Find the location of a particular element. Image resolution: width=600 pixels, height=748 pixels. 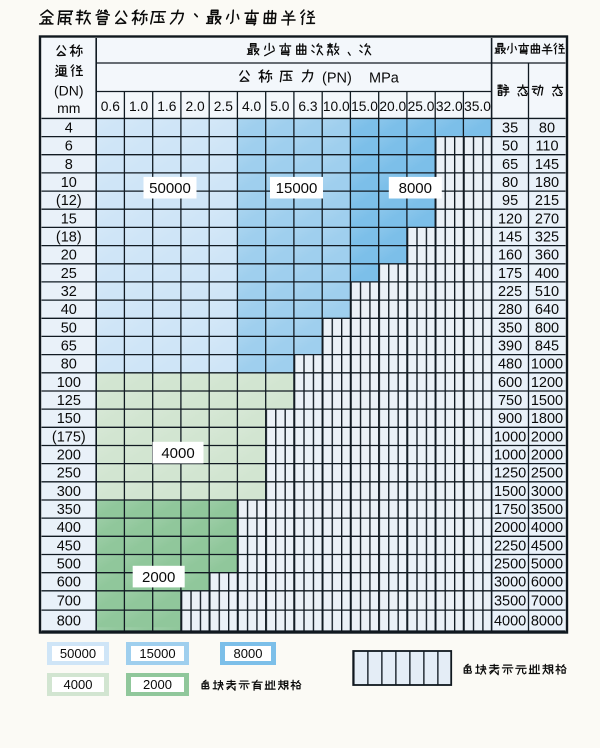

svg-text: 250 is located at coordinates (69, 474).